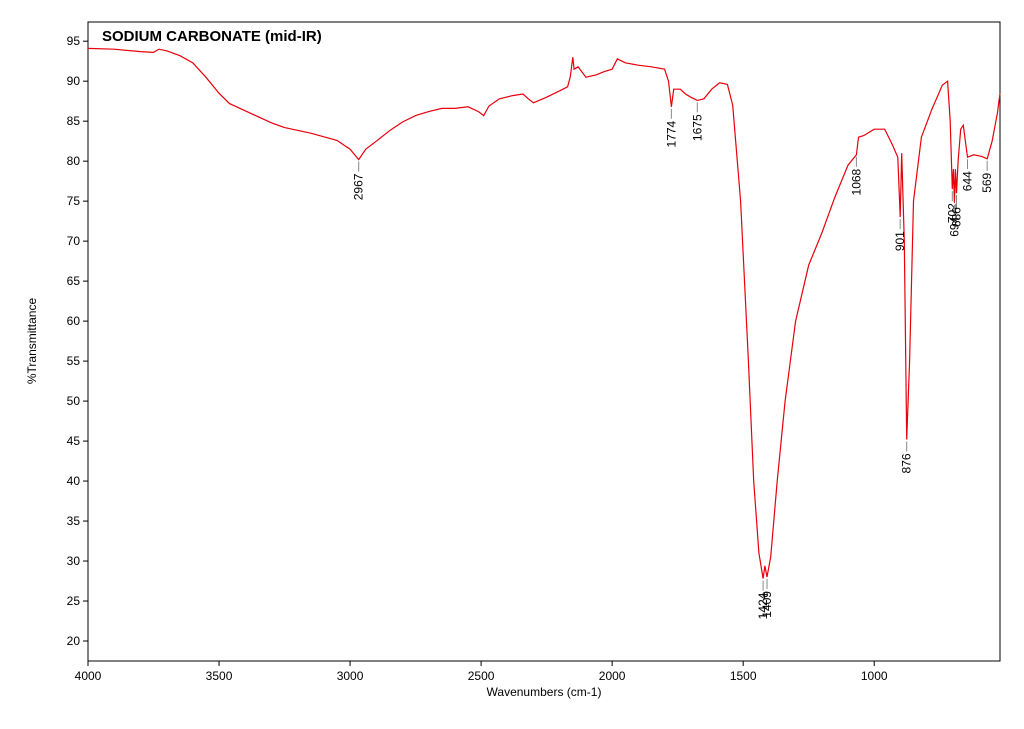 This screenshot has height=729, width=1024. What do you see at coordinates (900, 241) in the screenshot?
I see `peak-label: 901` at bounding box center [900, 241].